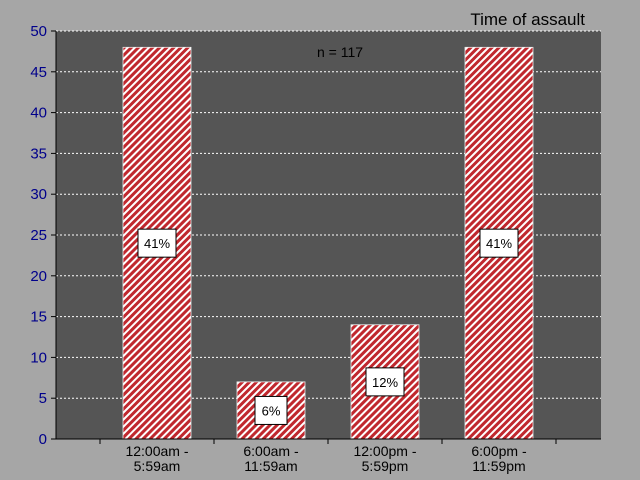 Image resolution: width=640 pixels, height=480 pixels. Describe the element at coordinates (340, 52) in the screenshot. I see `sample-size-annotation: n = 117` at that location.